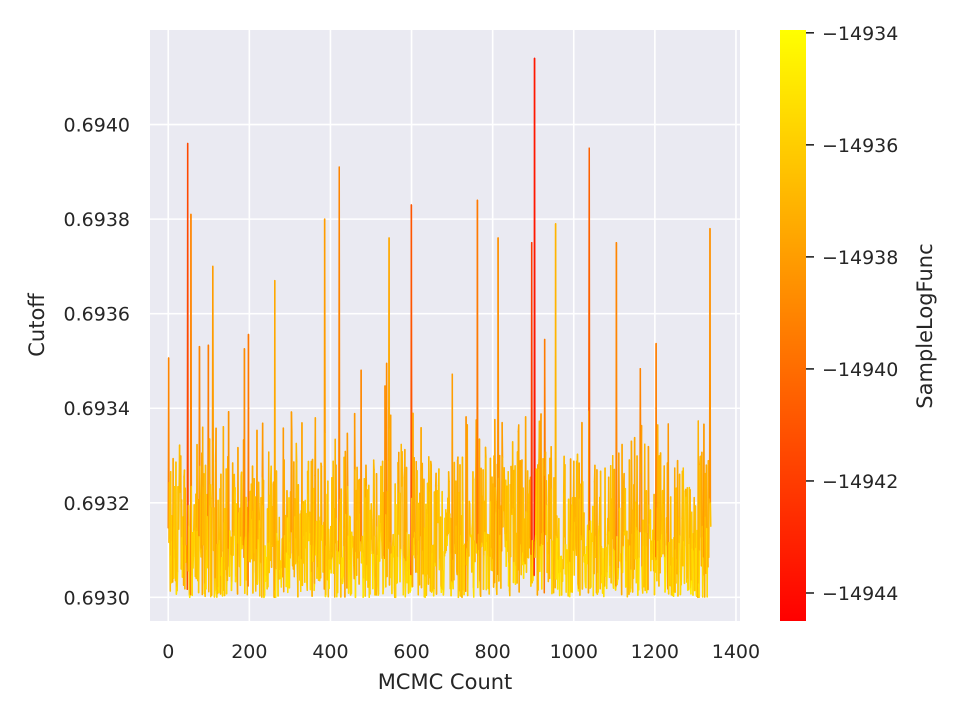 The height and width of the screenshot is (720, 960). What do you see at coordinates (860, 146) in the screenshot?
I see `colorbar-tick-label: −14936` at bounding box center [860, 146].